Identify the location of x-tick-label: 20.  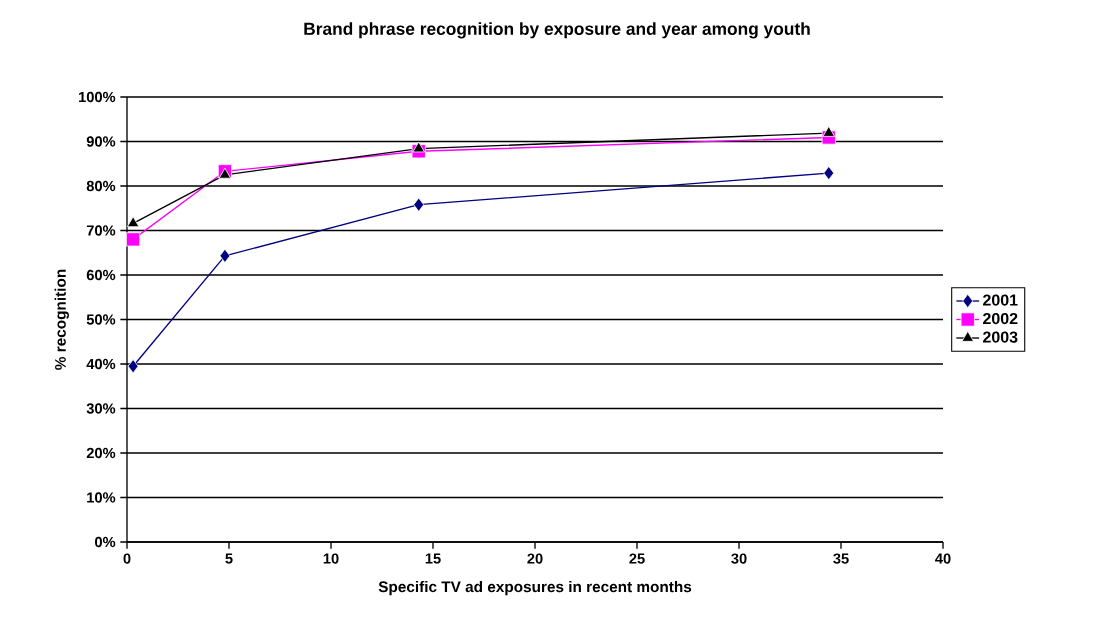
(535, 558).